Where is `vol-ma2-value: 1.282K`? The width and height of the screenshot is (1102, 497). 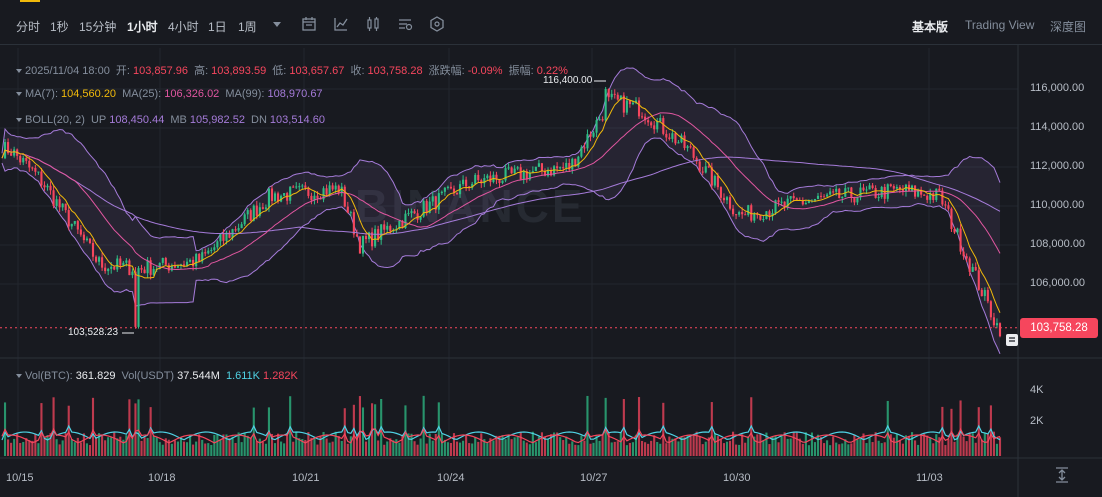 vol-ma2-value: 1.282K is located at coordinates (280, 376).